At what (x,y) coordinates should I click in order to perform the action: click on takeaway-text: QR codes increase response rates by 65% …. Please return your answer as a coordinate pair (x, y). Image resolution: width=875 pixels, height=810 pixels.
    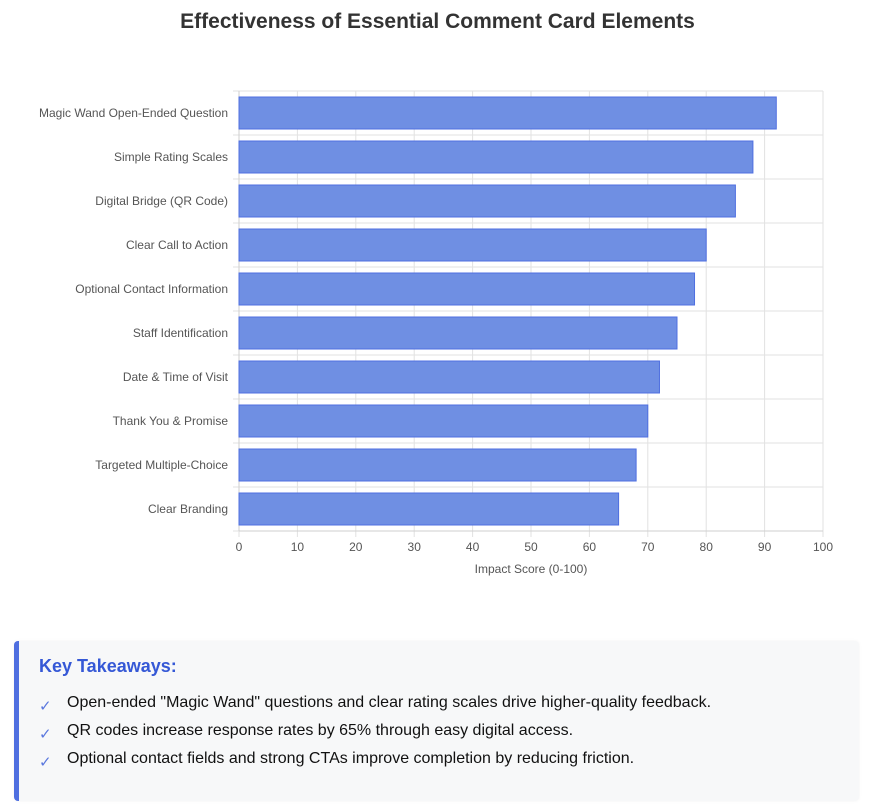
    Looking at the image, I should click on (320, 730).